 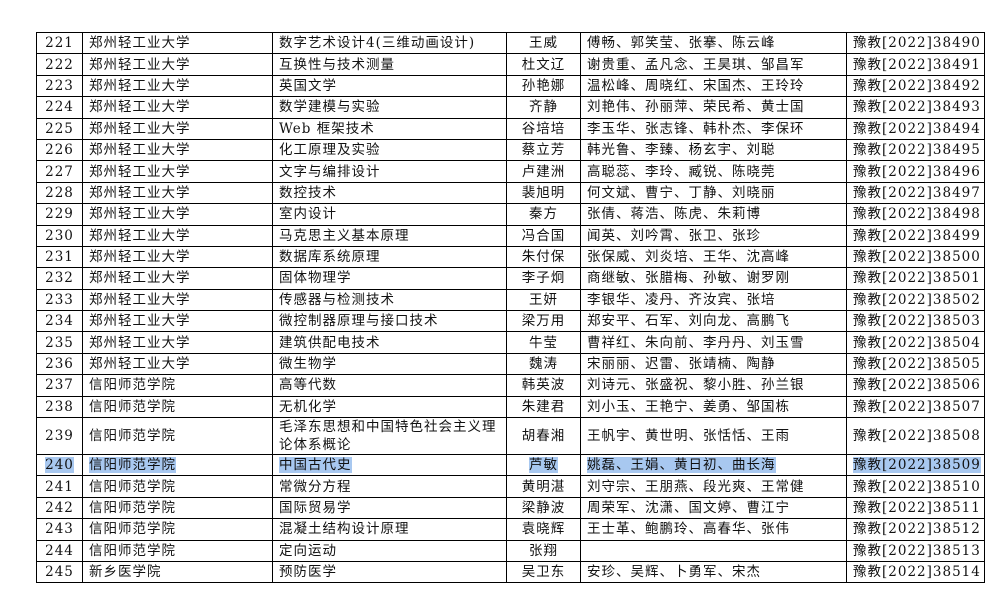 I want to click on course-cell: 中国古代史, so click(x=389, y=465).